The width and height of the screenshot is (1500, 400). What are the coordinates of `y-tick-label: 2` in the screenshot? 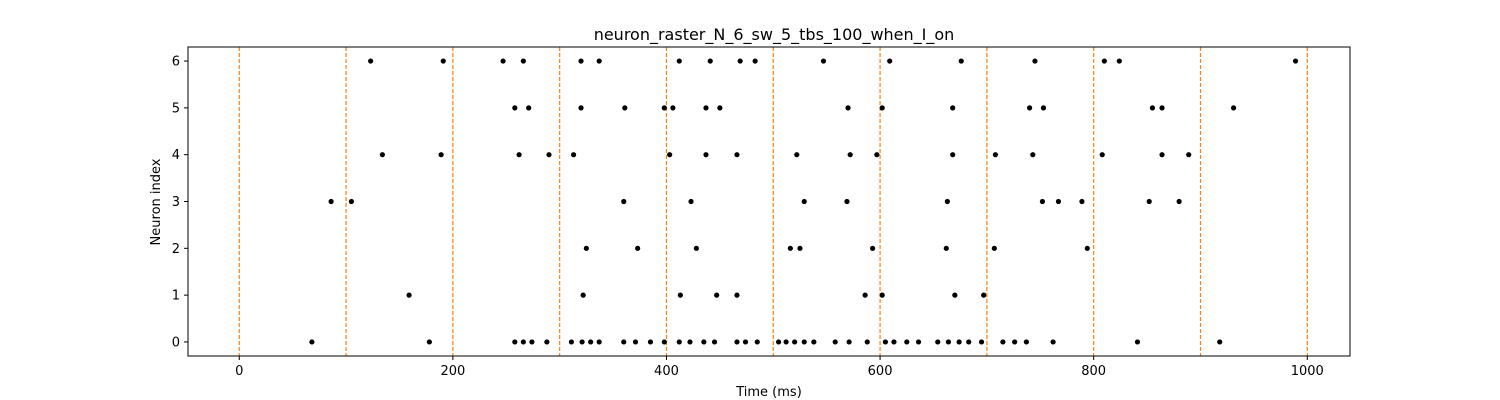 It's located at (176, 249).